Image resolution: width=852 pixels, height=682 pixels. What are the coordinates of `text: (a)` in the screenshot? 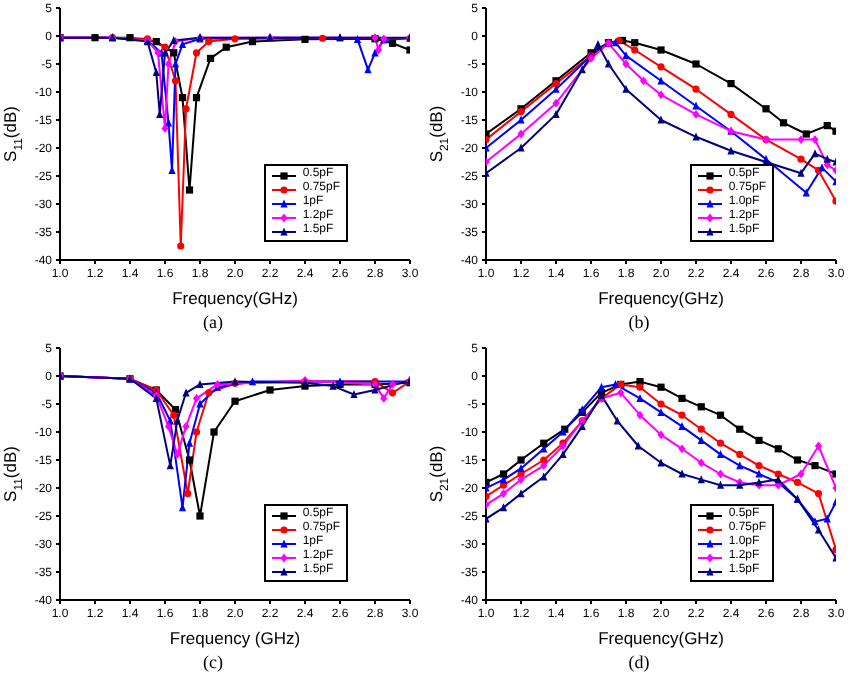 It's located at (213, 322).